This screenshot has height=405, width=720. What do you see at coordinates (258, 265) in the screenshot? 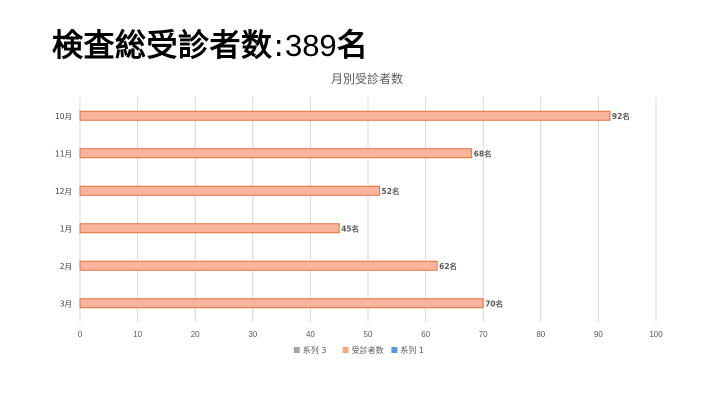
I see `bar-2月` at bounding box center [258, 265].